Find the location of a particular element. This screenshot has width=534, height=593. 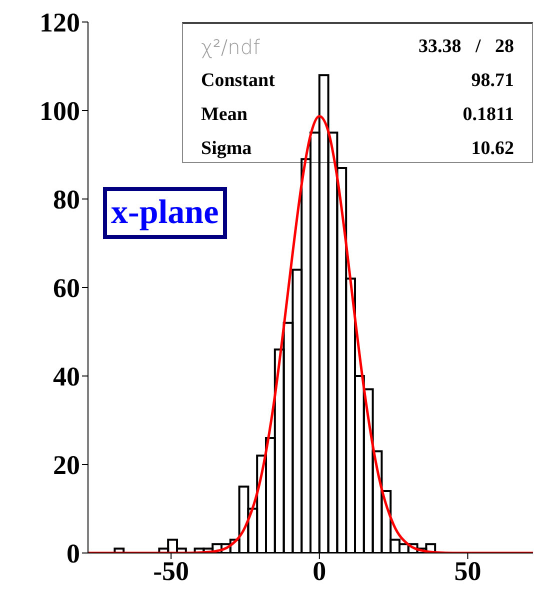

y-tick-label: 40 is located at coordinates (66, 377).